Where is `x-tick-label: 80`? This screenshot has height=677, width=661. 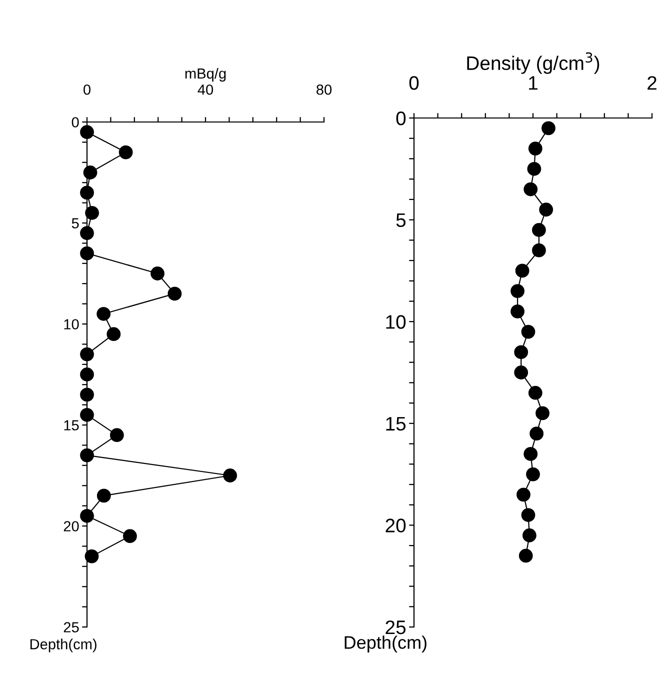 x-tick-label: 80 is located at coordinates (324, 89).